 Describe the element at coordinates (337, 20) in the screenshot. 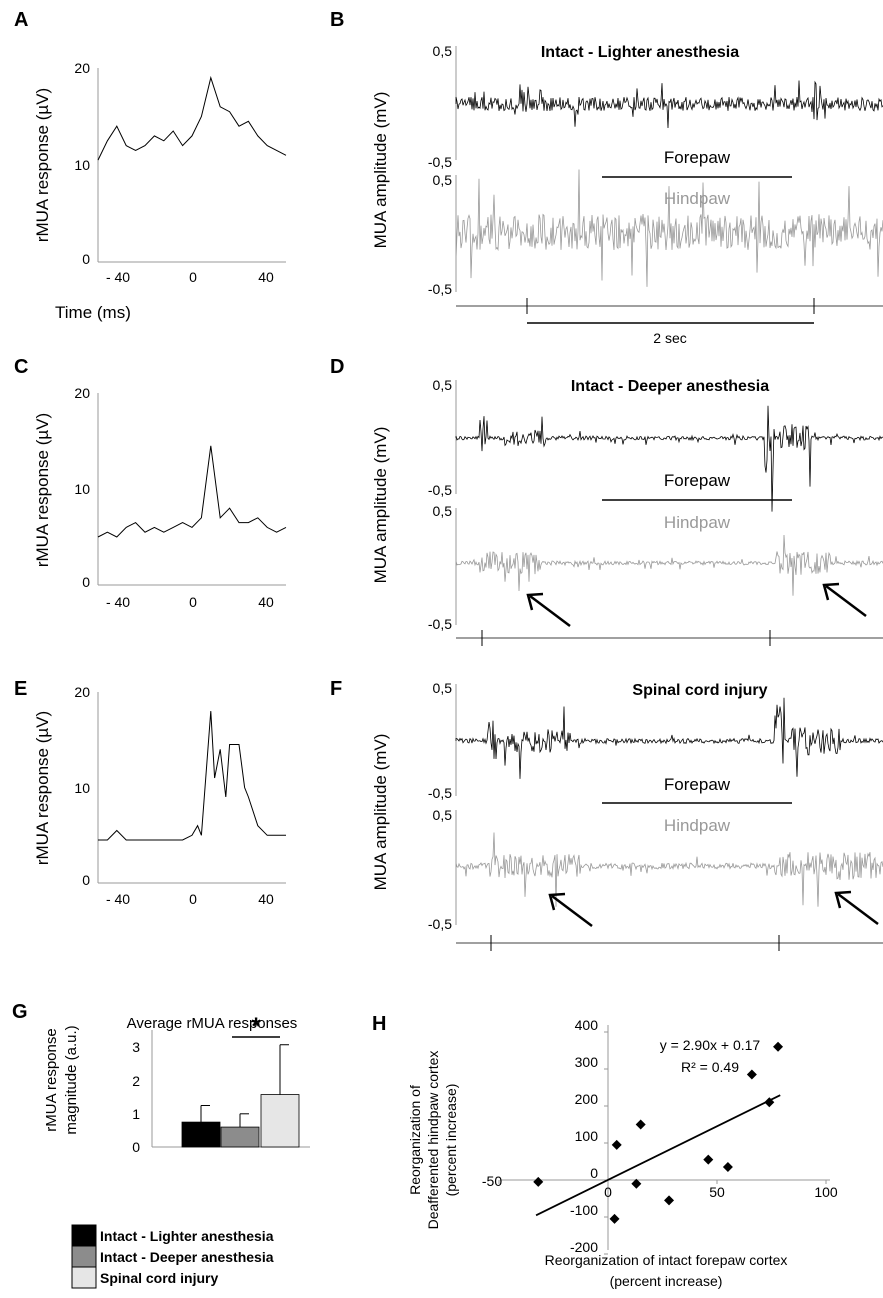

I see `panel-label-b: B` at that location.